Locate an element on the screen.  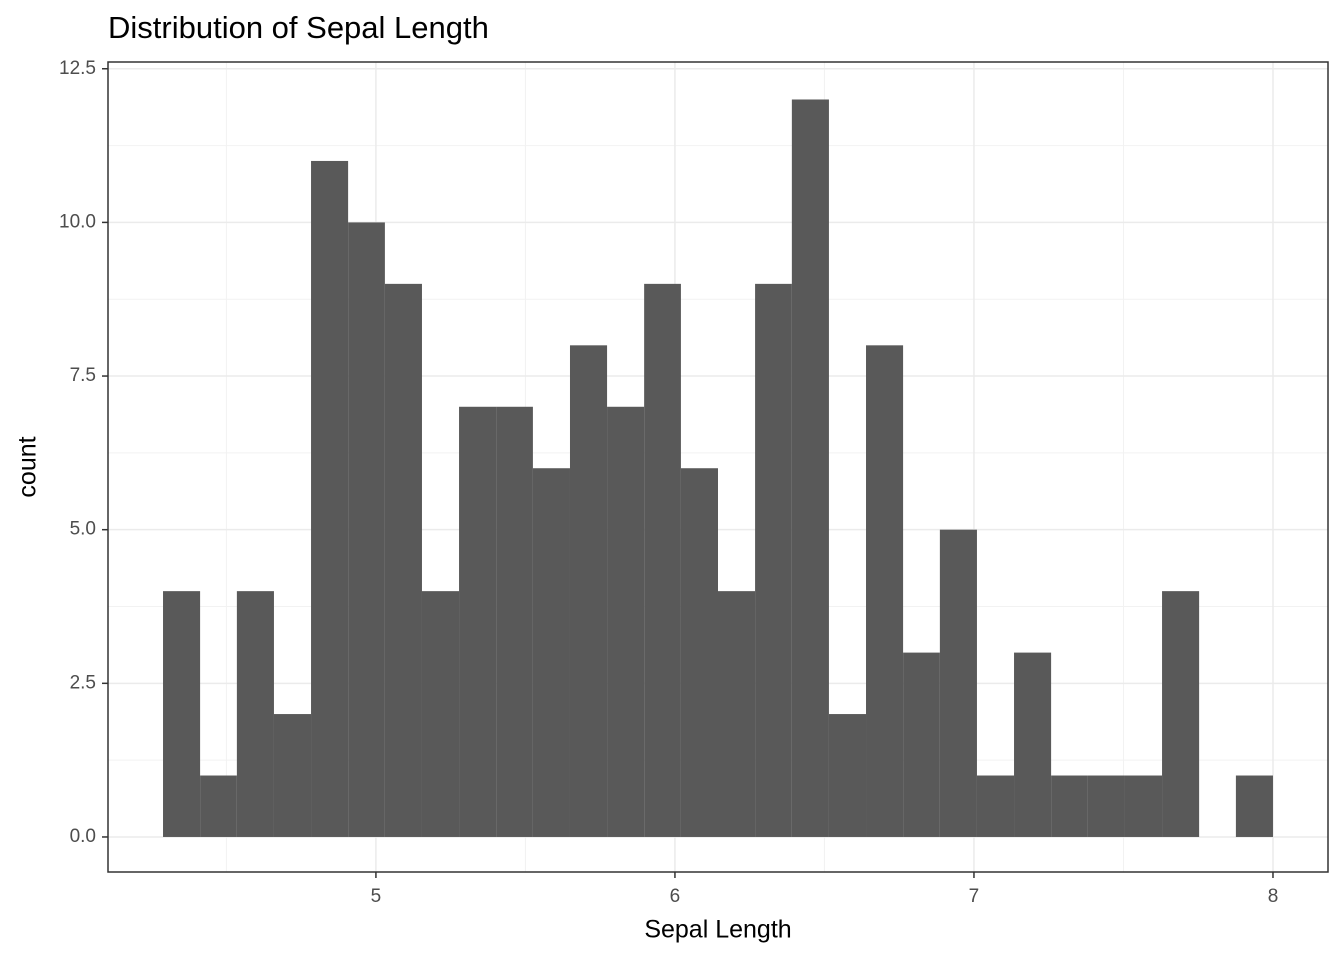
x-tick-label: 6 is located at coordinates (675, 896).